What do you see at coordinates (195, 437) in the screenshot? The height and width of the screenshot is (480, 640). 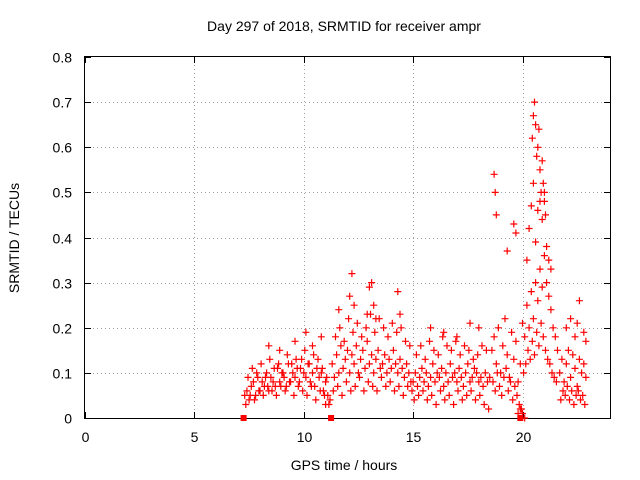 I see `x-tick-label: 5` at bounding box center [195, 437].